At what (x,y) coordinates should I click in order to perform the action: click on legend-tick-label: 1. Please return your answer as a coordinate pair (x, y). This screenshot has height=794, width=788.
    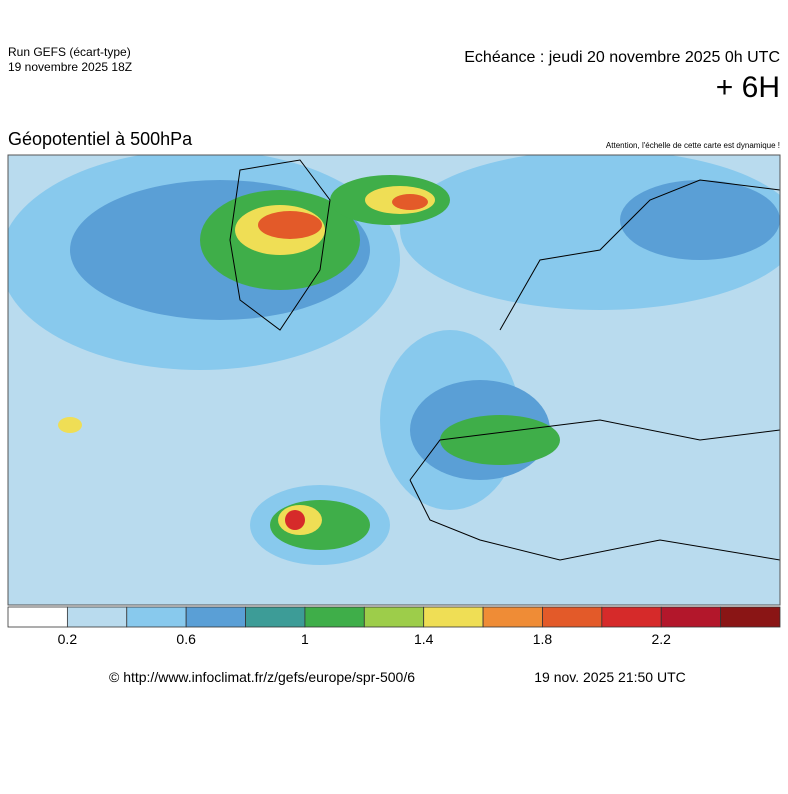
    Looking at the image, I should click on (305, 639).